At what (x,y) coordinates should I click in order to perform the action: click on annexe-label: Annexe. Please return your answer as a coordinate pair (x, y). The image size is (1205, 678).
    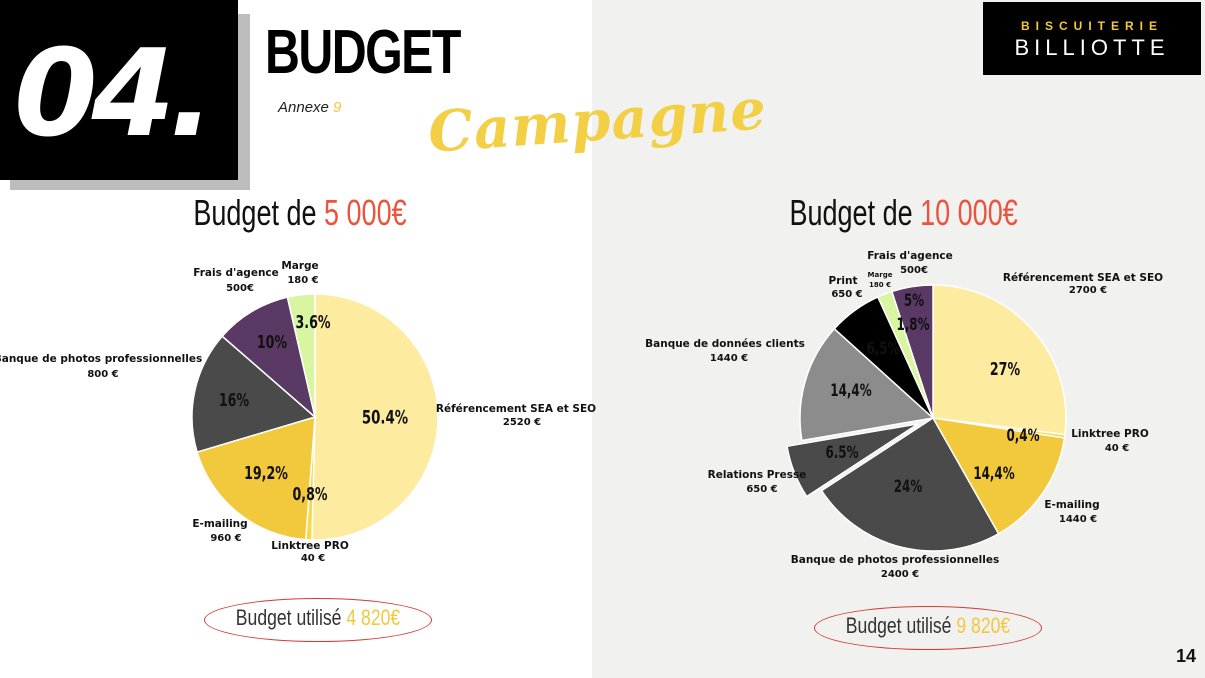
    Looking at the image, I should click on (303, 107).